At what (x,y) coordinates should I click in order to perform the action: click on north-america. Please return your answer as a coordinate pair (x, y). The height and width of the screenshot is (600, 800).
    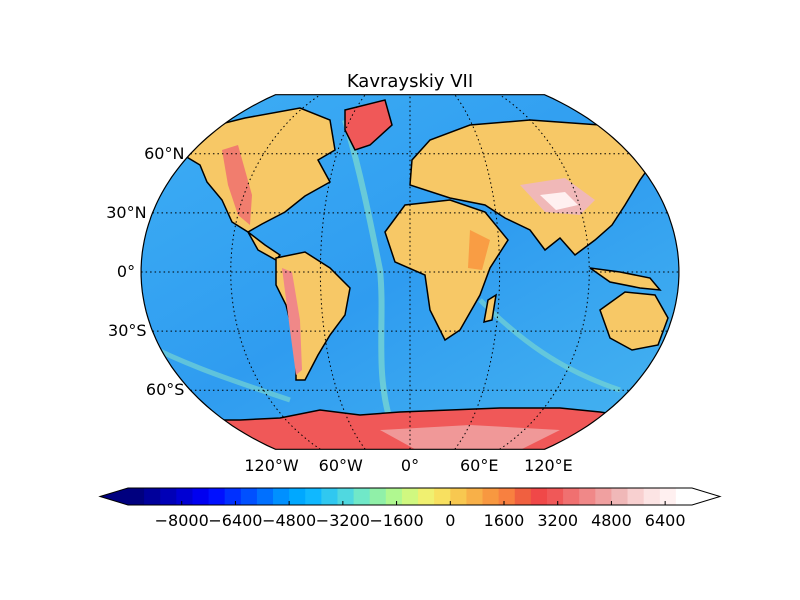
    Looking at the image, I should click on (254, 170).